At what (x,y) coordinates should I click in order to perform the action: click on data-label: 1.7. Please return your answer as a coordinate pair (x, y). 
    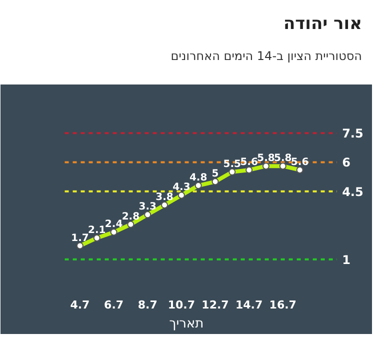
    Looking at the image, I should click on (80, 238).